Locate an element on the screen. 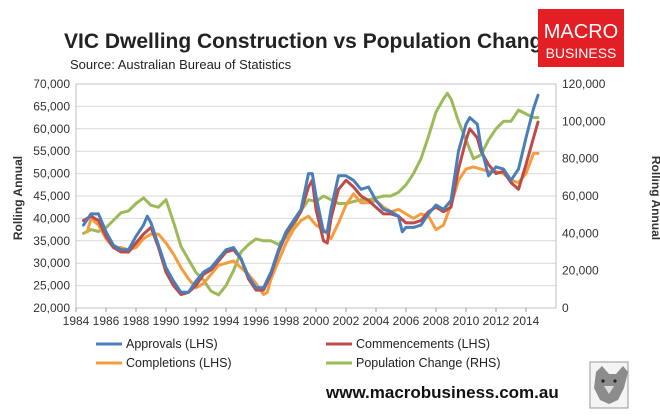  left-tick-label: 25,000 is located at coordinates (51, 286).